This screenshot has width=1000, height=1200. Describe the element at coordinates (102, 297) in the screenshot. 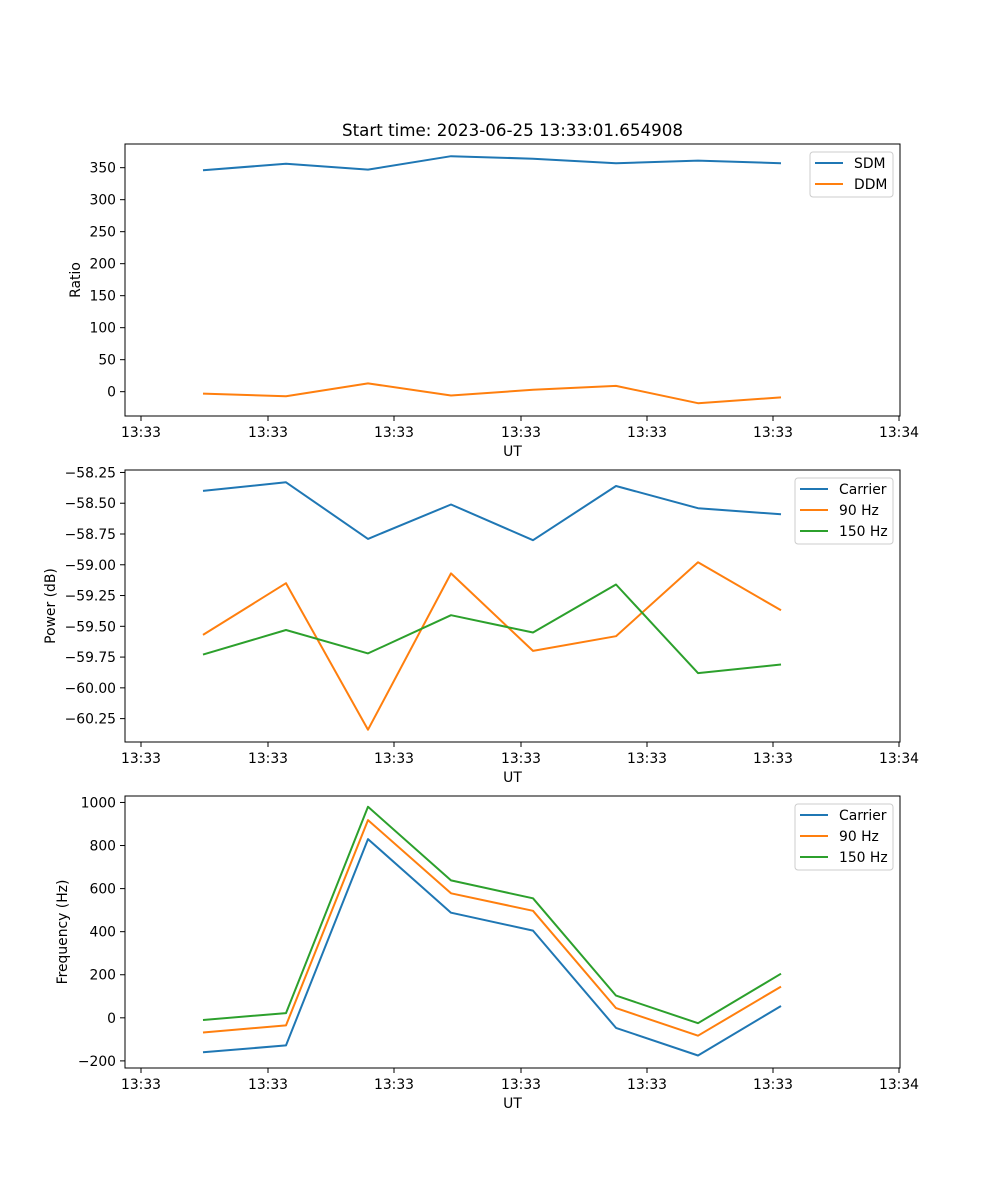

I see `y-tick-label: 150` at that location.